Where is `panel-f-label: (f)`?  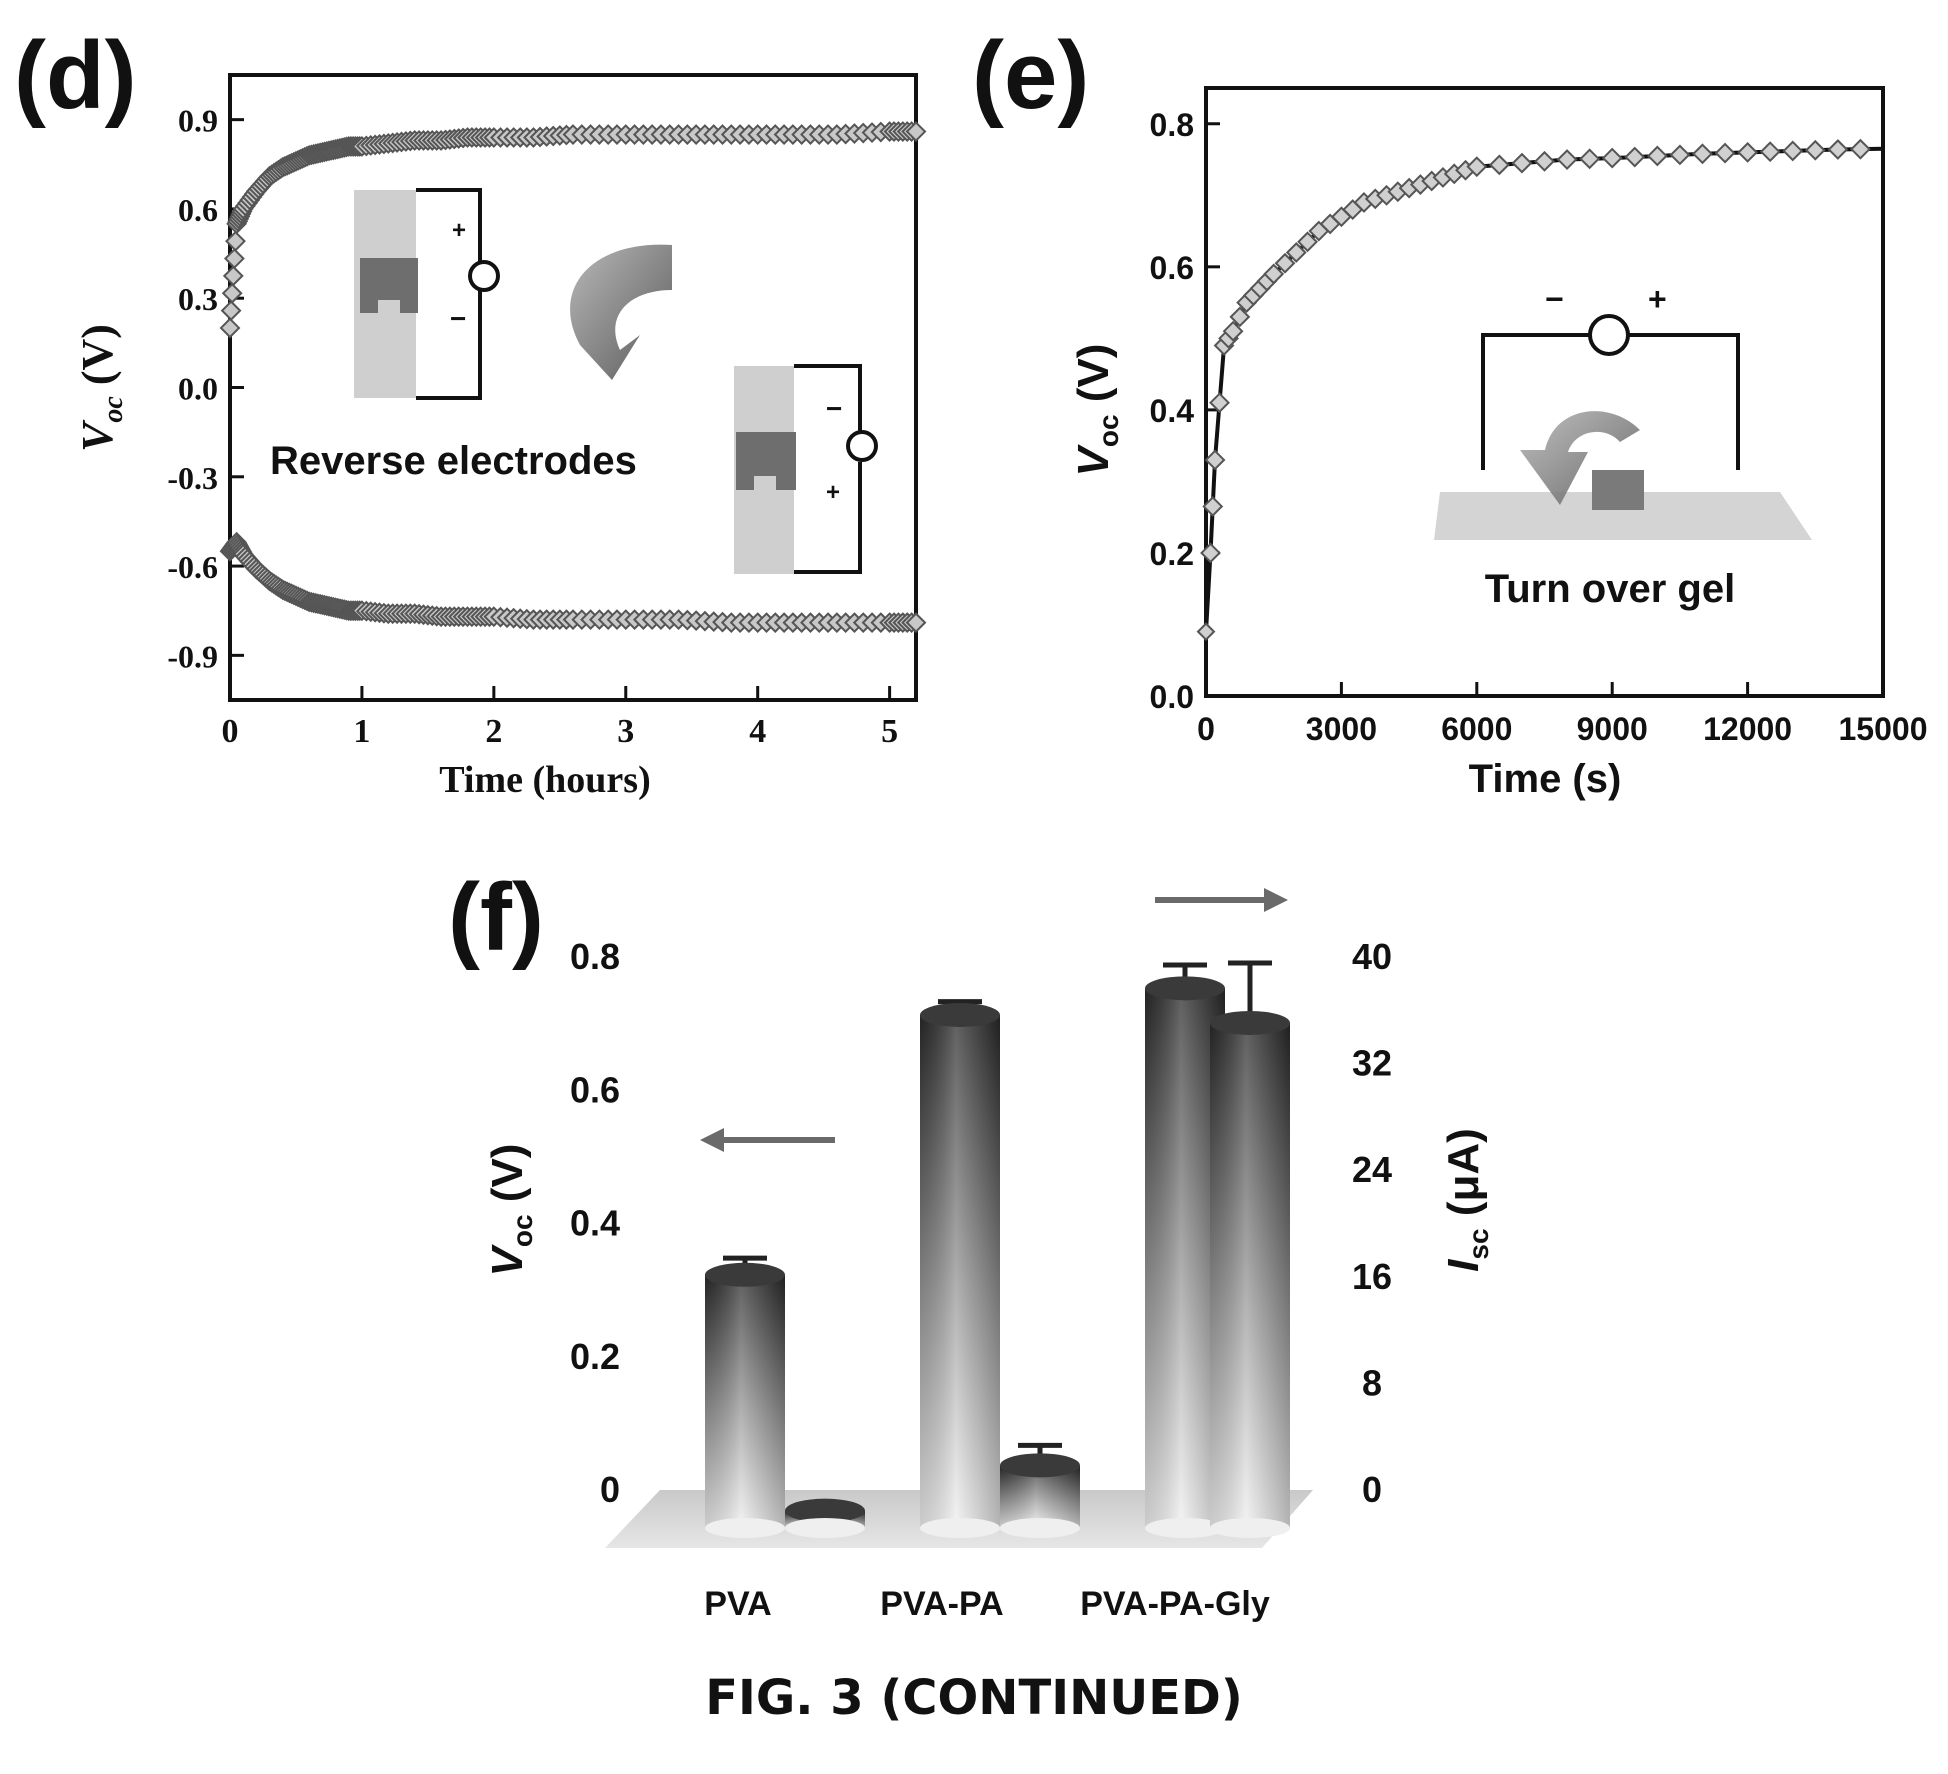
panel-f-label: (f) is located at coordinates (496, 917).